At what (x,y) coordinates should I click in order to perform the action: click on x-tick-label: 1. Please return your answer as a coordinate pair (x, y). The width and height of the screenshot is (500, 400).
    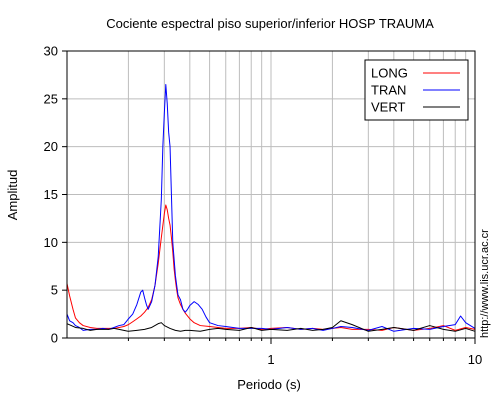
    Looking at the image, I should click on (270, 359).